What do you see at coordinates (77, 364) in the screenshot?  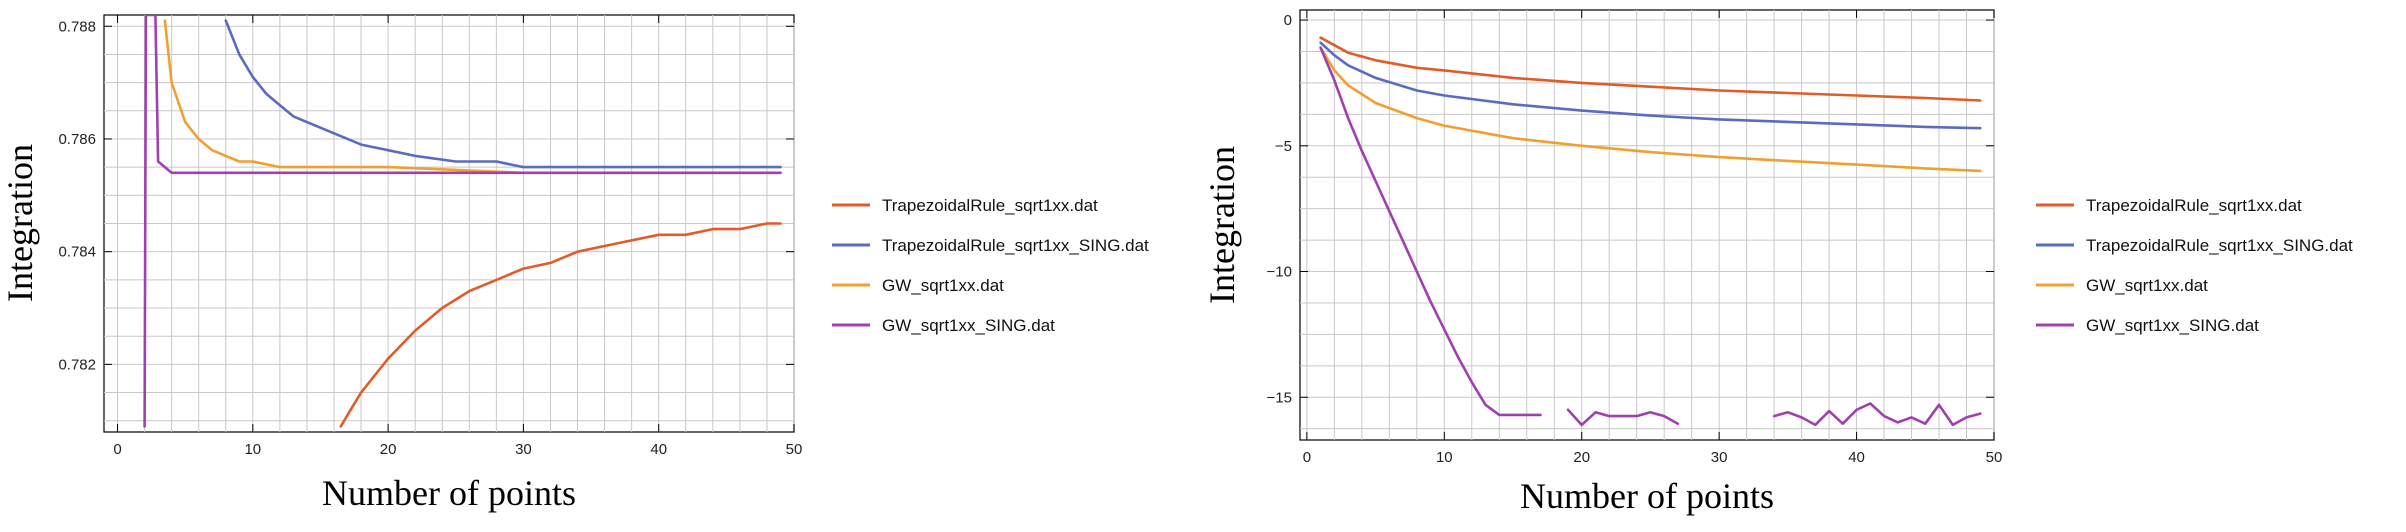 I see `y-tick-label: 0.782` at bounding box center [77, 364].